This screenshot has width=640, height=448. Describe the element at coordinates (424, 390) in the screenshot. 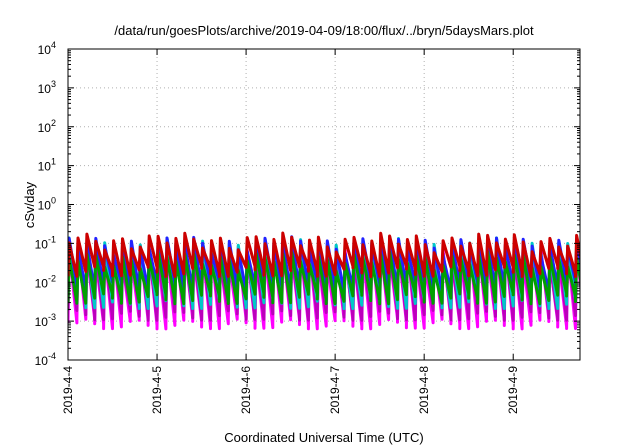

I see `x-tick-label: 2019-4-8` at that location.